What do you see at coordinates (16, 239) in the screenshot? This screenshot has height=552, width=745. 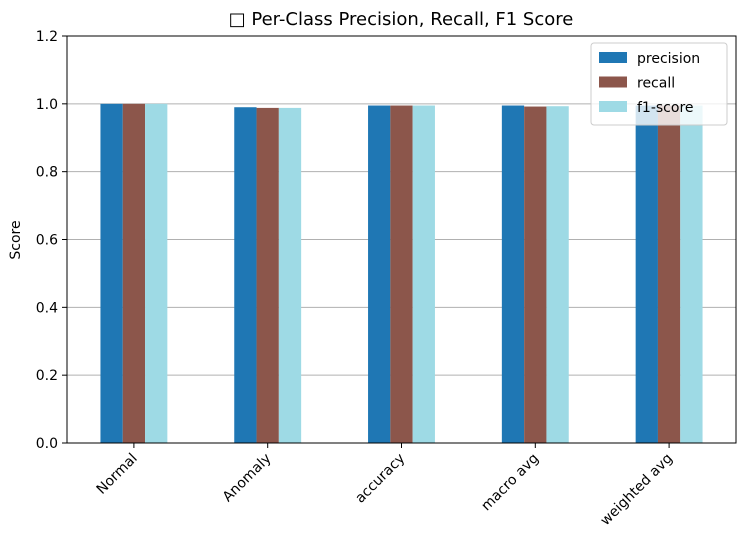 I see `y-axis-label: Score` at bounding box center [16, 239].